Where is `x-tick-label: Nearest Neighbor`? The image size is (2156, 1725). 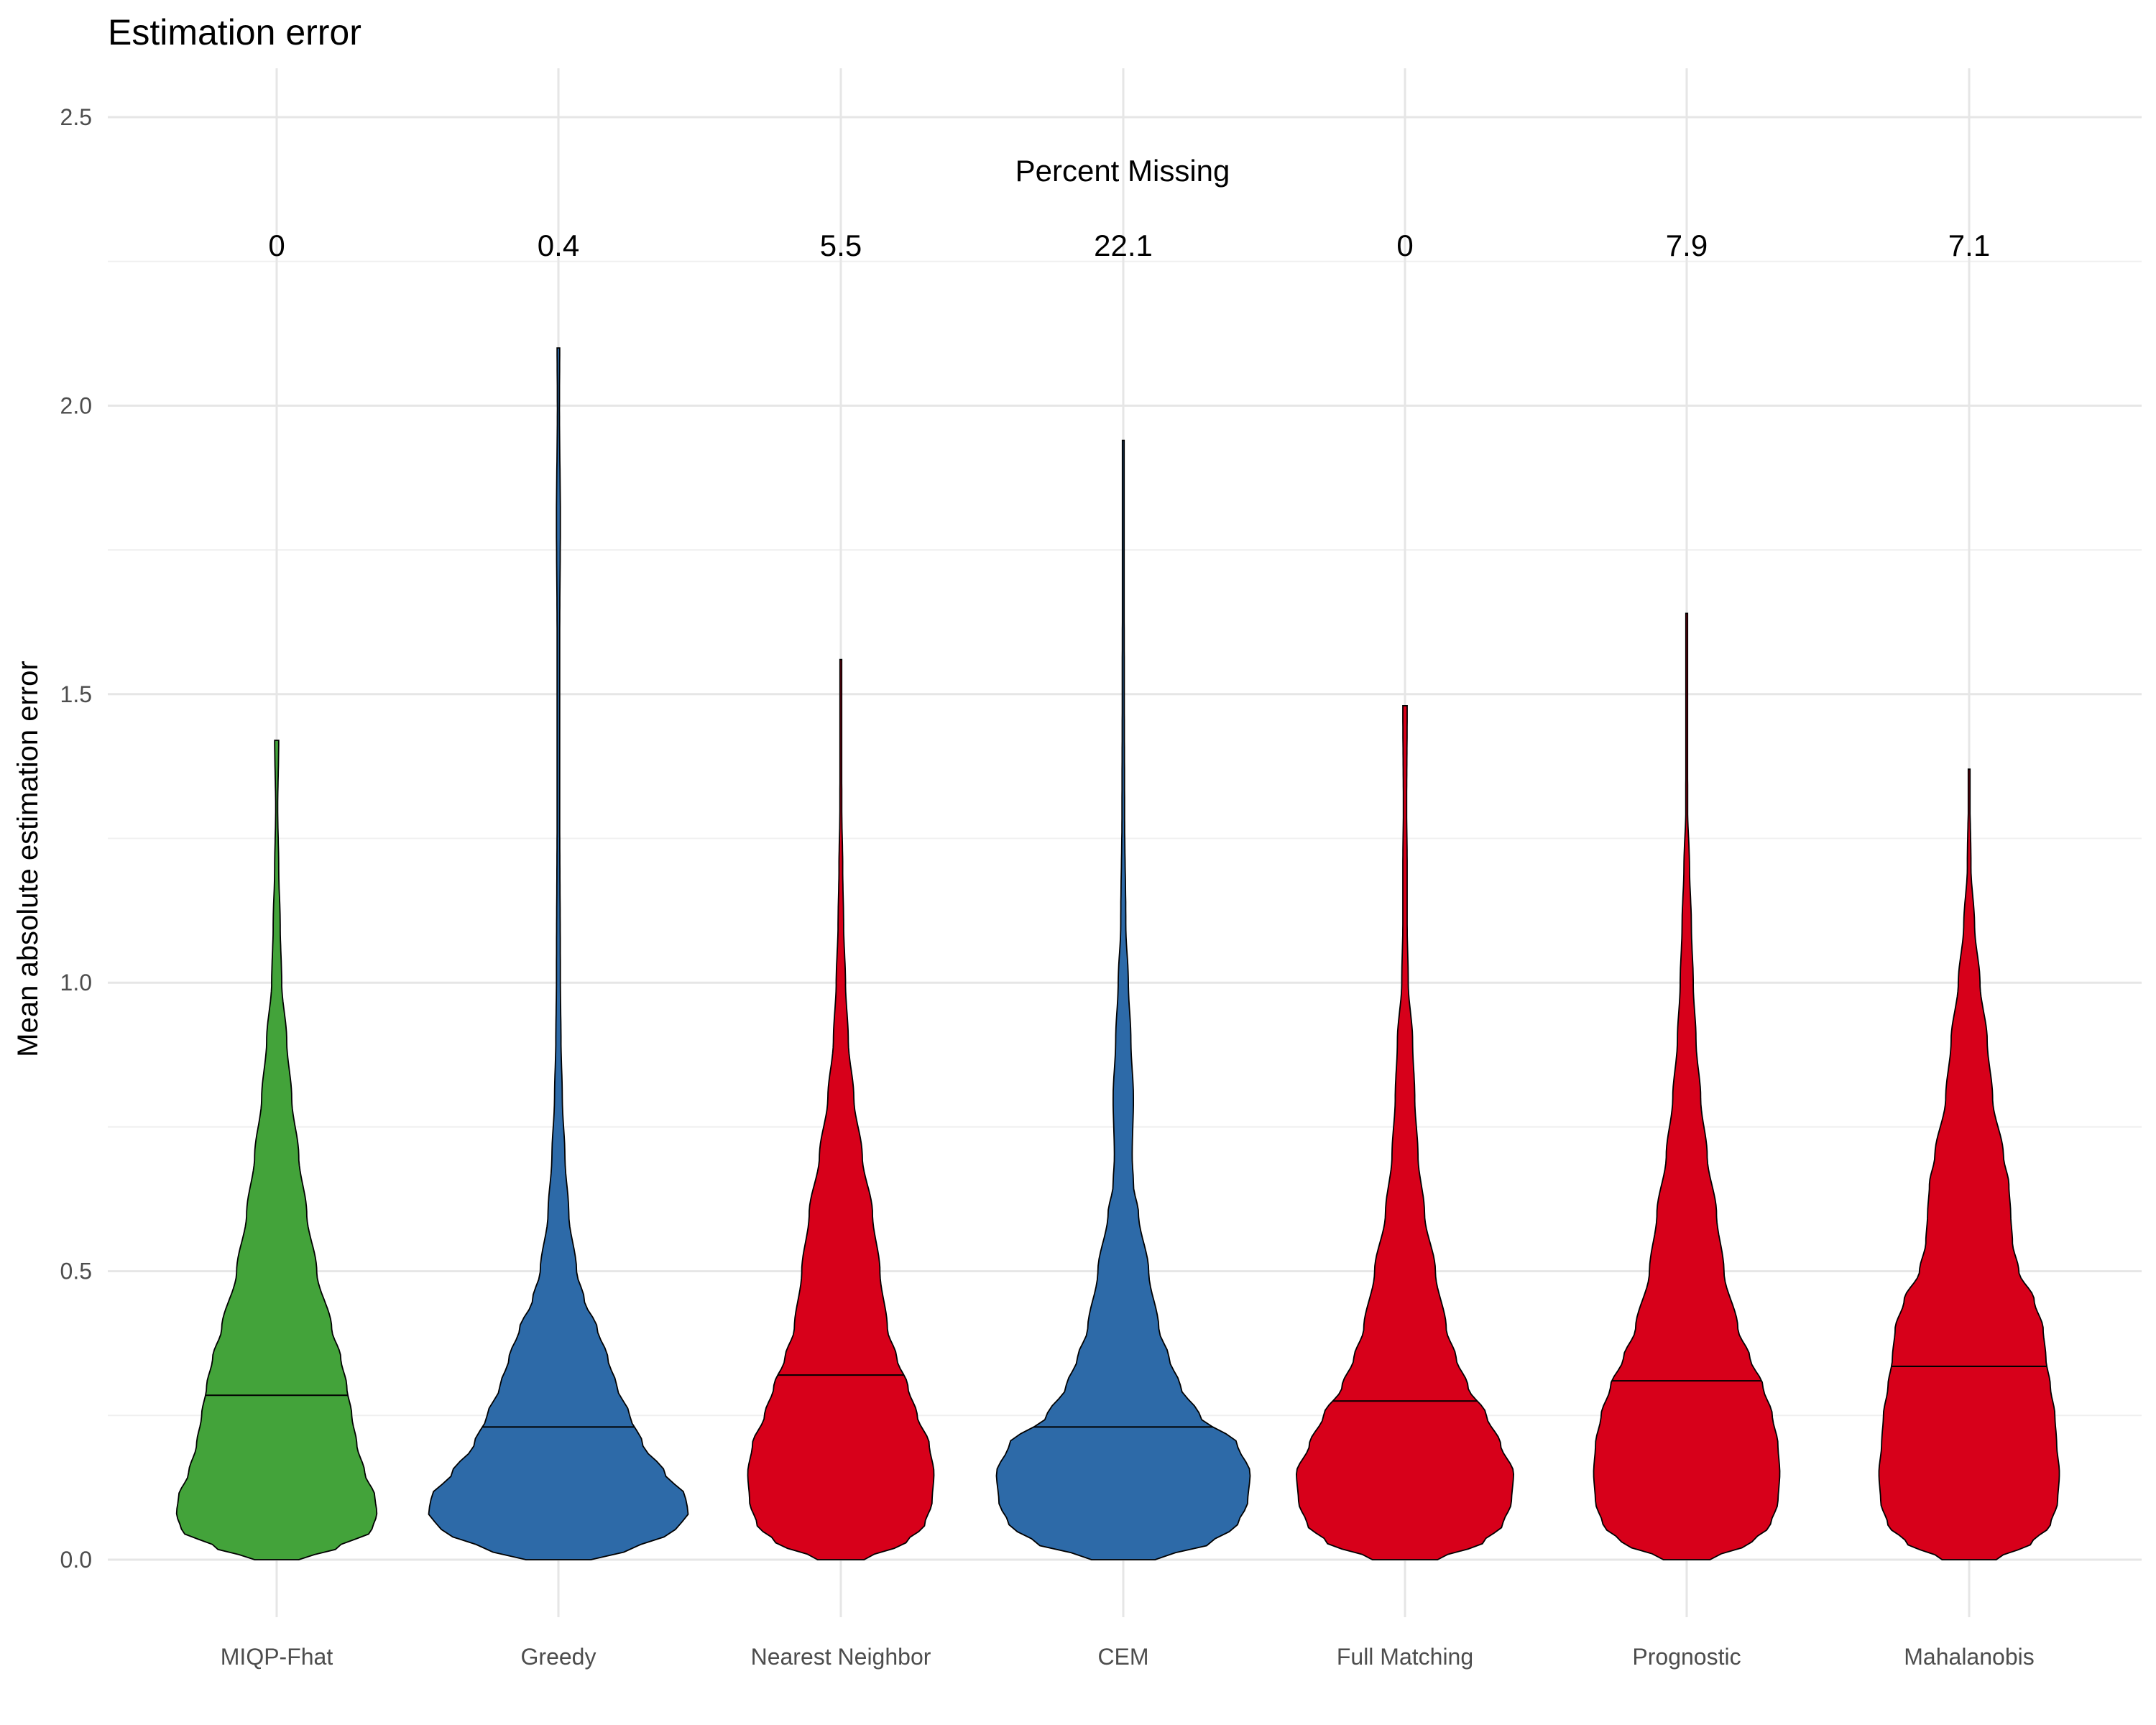 x-tick-label: Nearest Neighbor is located at coordinates (841, 1657).